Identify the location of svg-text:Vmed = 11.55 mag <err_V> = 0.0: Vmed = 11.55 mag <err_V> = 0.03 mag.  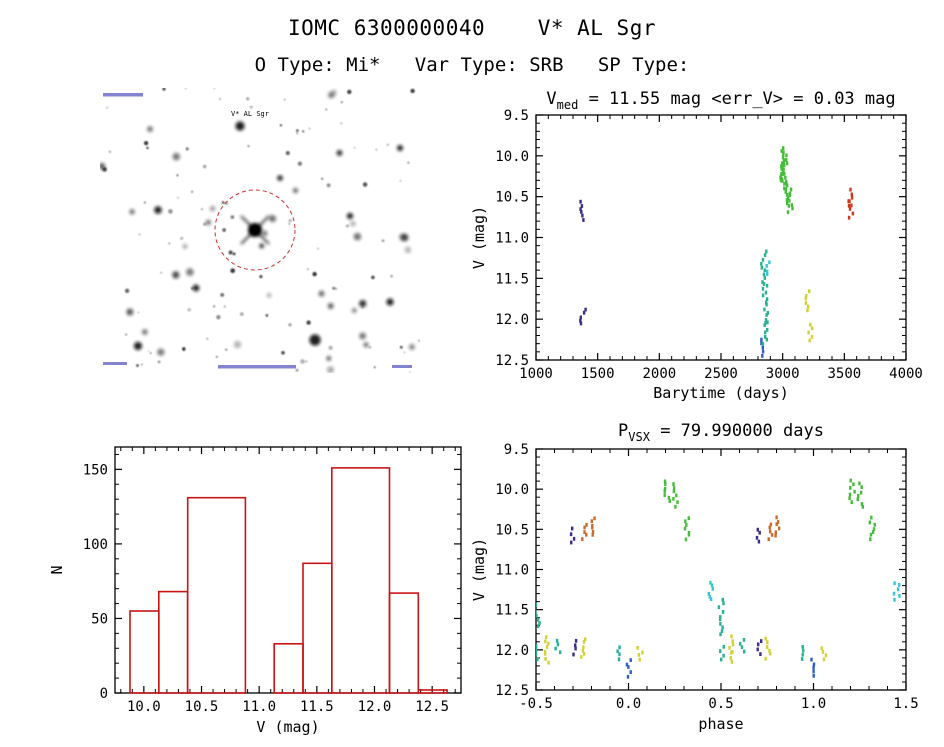
(720, 100).